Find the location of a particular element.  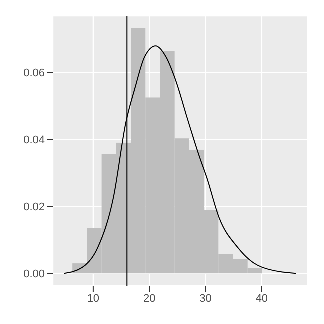

y-tick-label: 0.00 is located at coordinates (34, 274).